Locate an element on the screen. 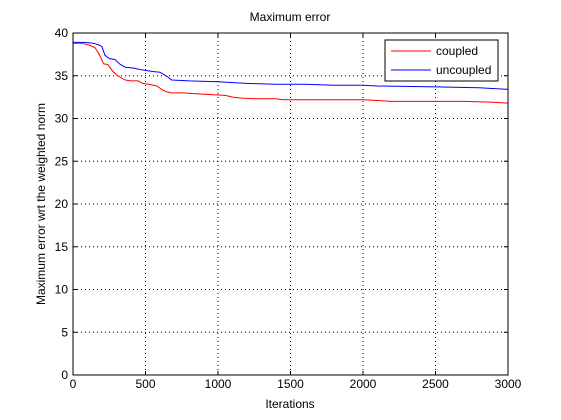 The height and width of the screenshot is (420, 561). legend: coupled uncoupled is located at coordinates (441, 60).